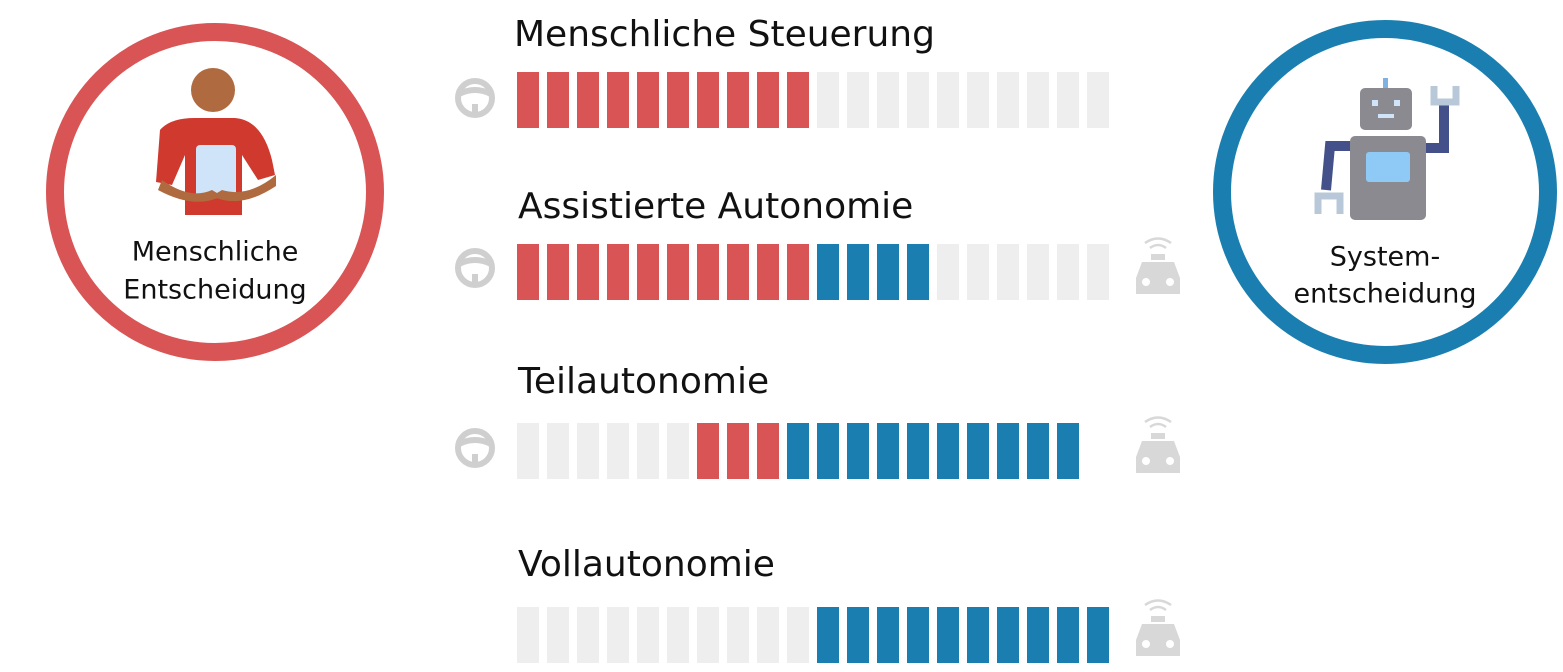  Describe the element at coordinates (214, 290) in the screenshot. I see `circle-label: Entscheidung` at that location.